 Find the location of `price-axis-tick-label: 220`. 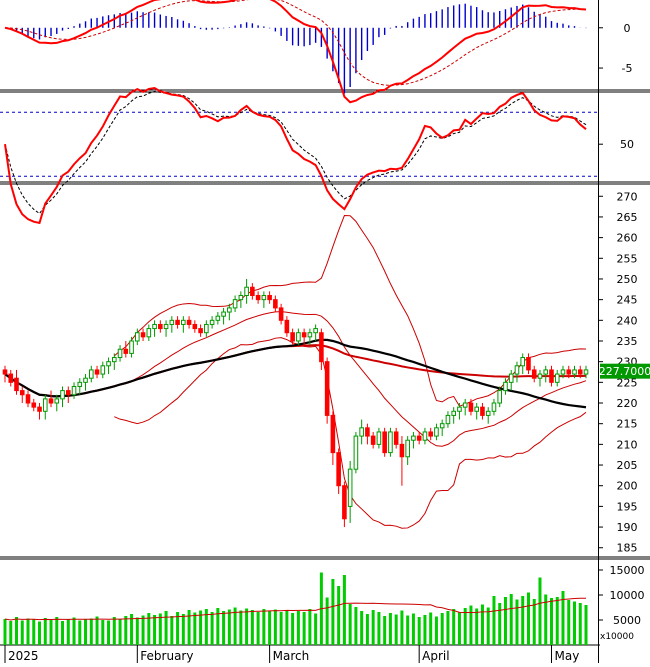

price-axis-tick-label: 220 is located at coordinates (627, 403).